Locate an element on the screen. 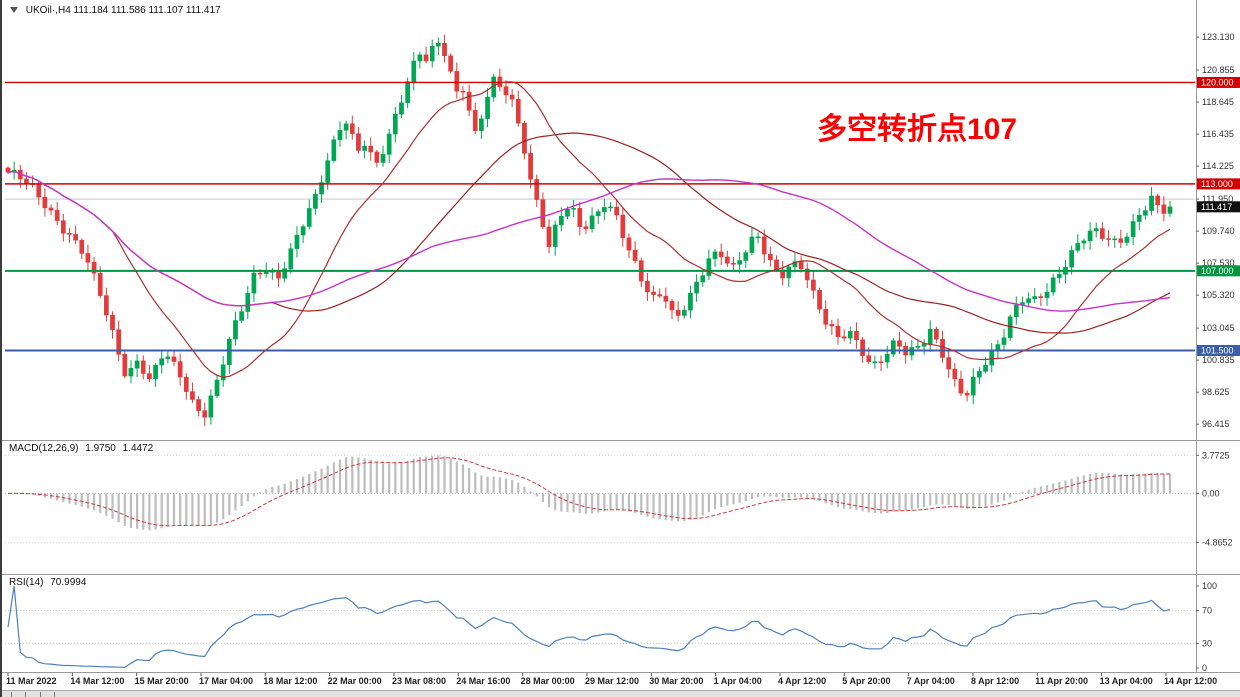 The height and width of the screenshot is (697, 1240). macd-tick-label: 3.7725 is located at coordinates (1216, 455).